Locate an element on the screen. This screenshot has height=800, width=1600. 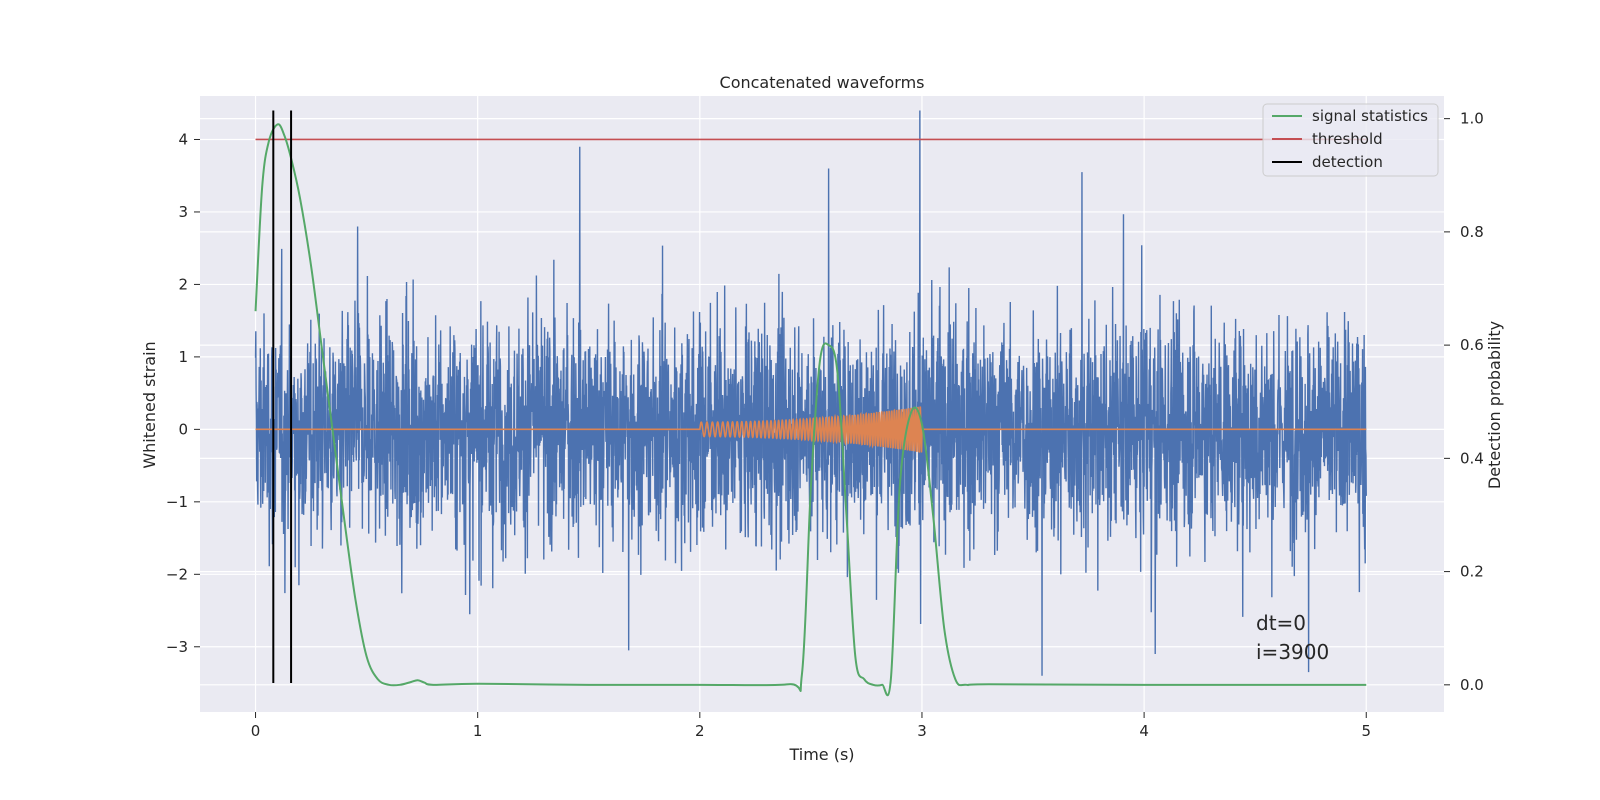
left-axis-ticks: −3 −2 −1 0 1 2 3 4 is located at coordinates (183, 393).